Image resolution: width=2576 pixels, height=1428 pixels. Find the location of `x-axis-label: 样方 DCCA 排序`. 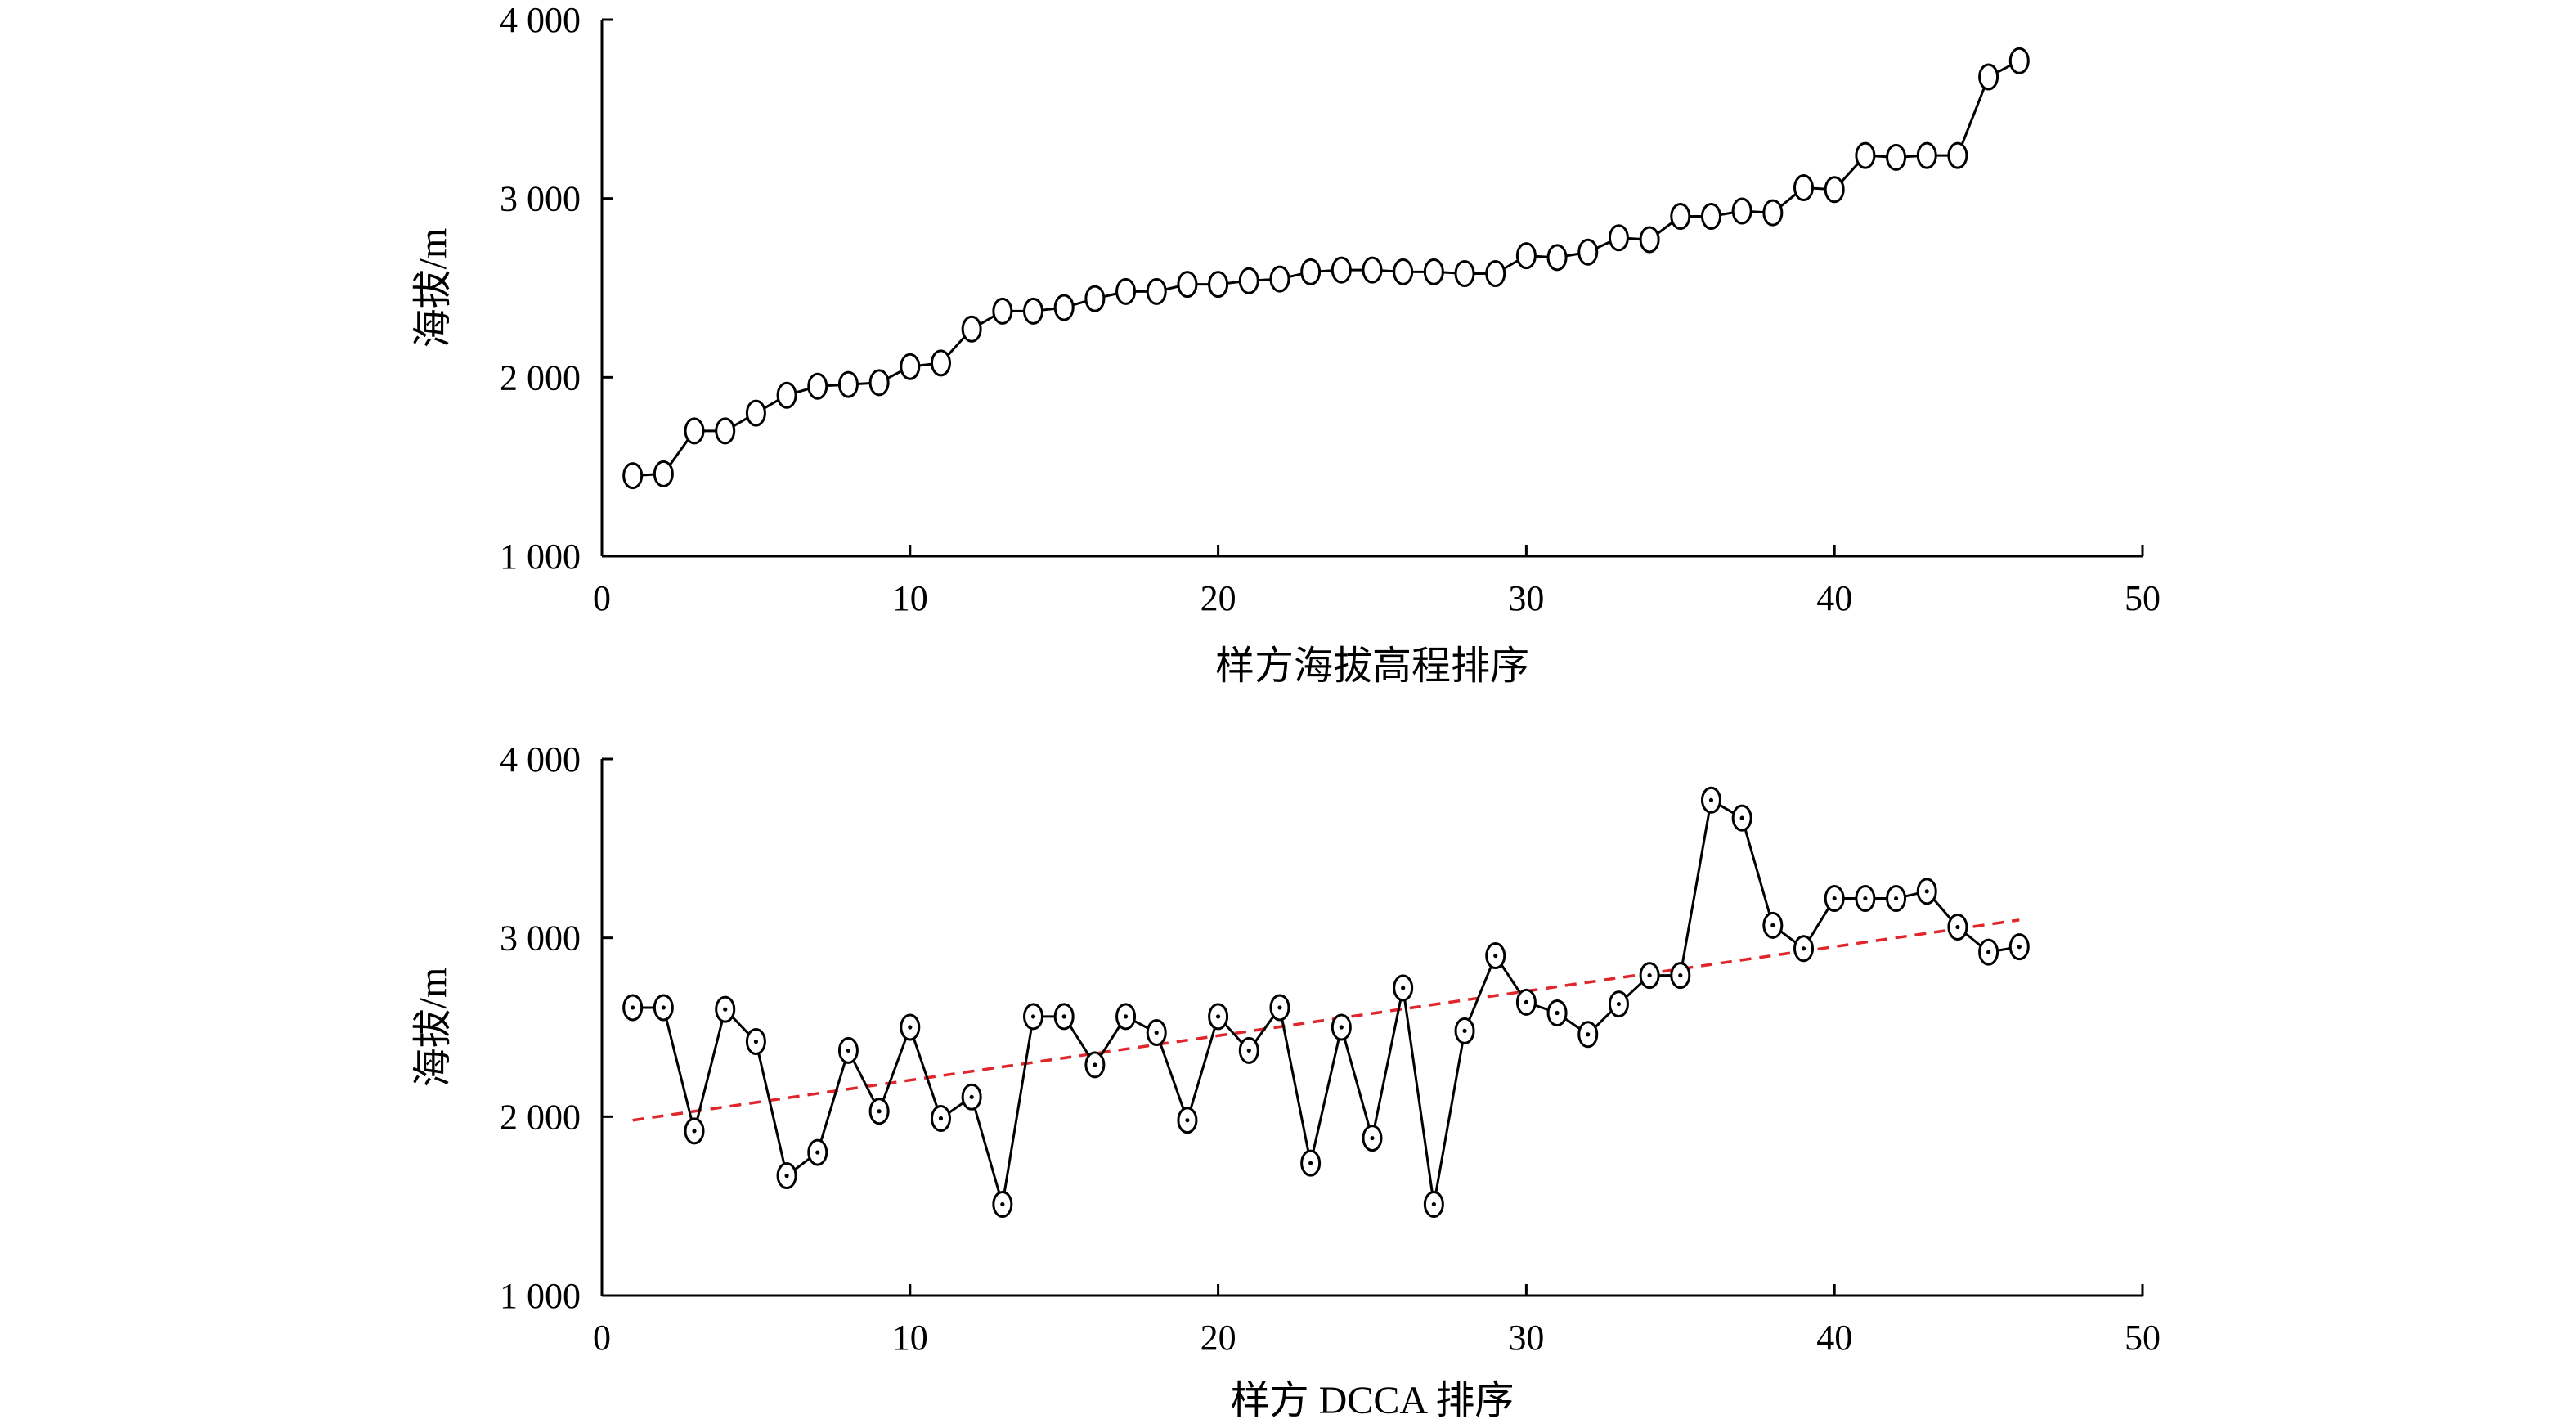

x-axis-label: 样方 DCCA 排序 is located at coordinates (1373, 1400).